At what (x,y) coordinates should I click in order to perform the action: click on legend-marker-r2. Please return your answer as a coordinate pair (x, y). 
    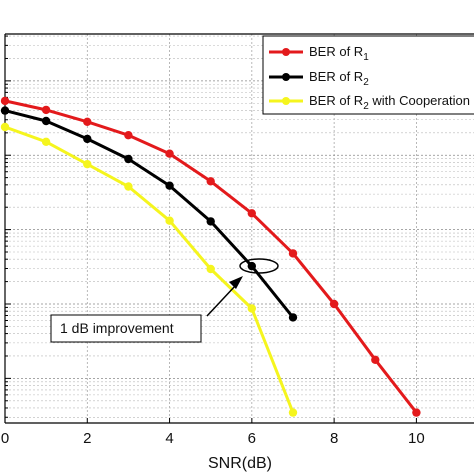
    Looking at the image, I should click on (286, 77).